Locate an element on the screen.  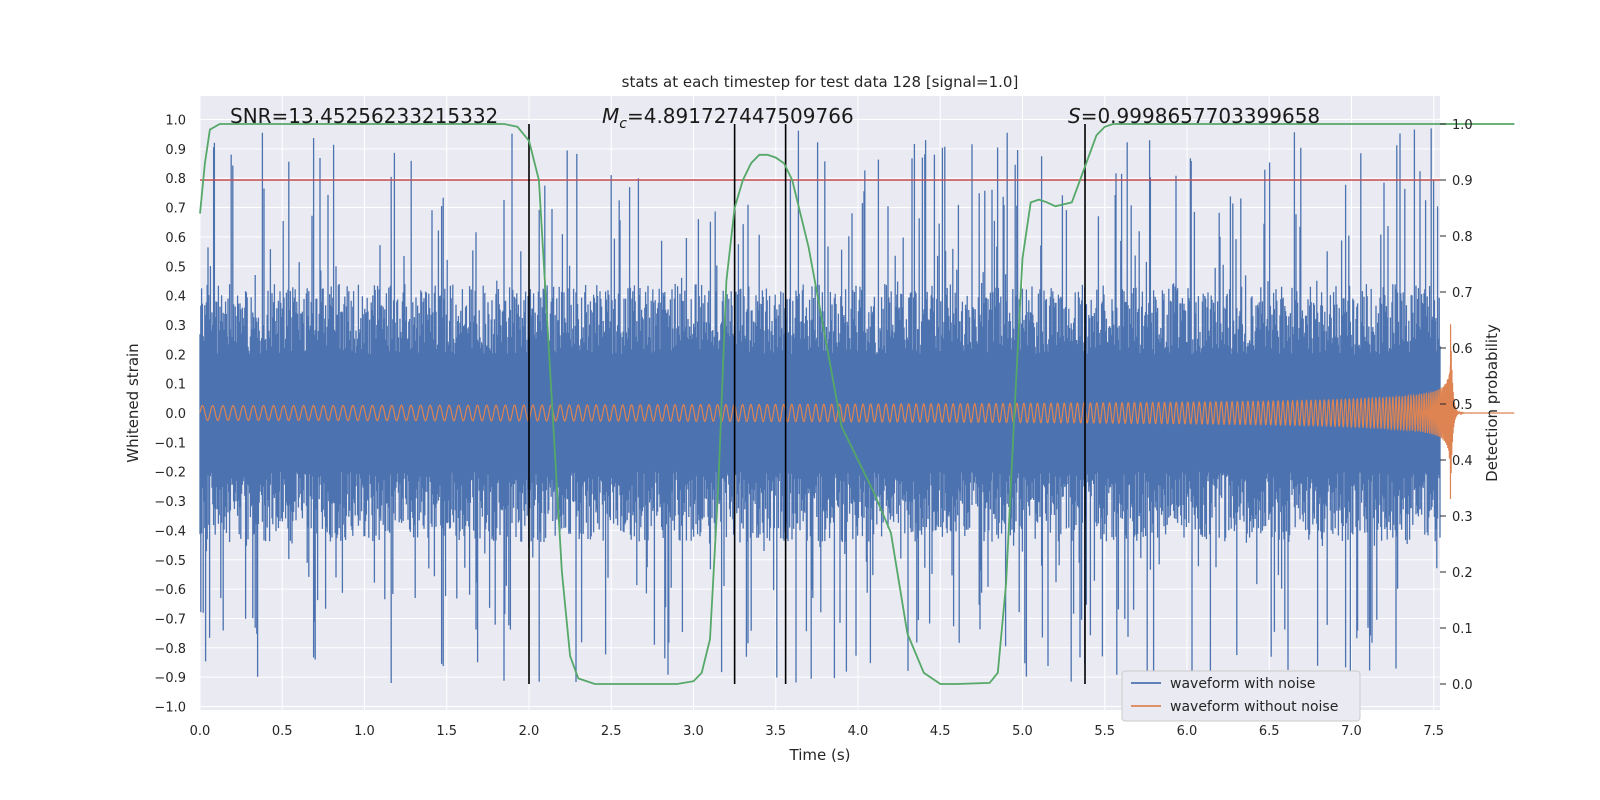
y-tick-label: −0.6 is located at coordinates (170, 590).